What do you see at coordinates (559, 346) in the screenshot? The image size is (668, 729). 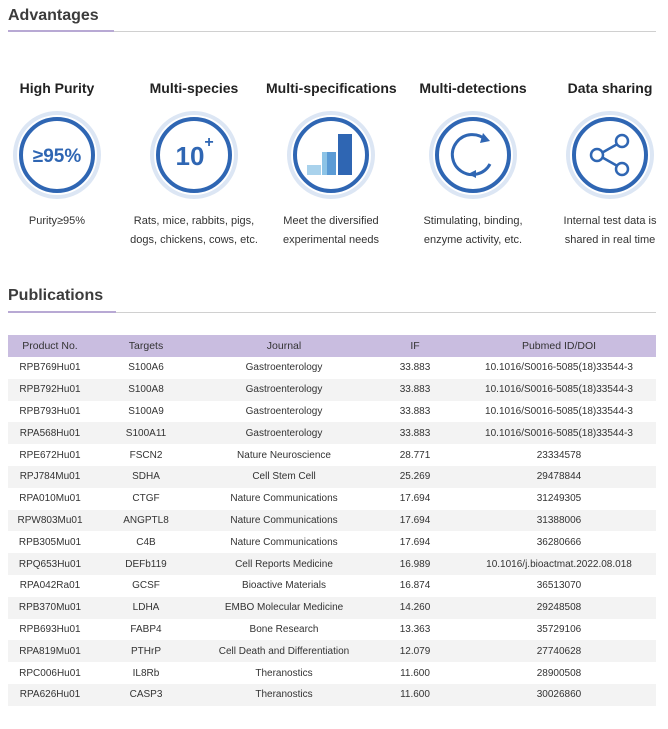 I see `column-header: Pubmed ID/DOI` at bounding box center [559, 346].